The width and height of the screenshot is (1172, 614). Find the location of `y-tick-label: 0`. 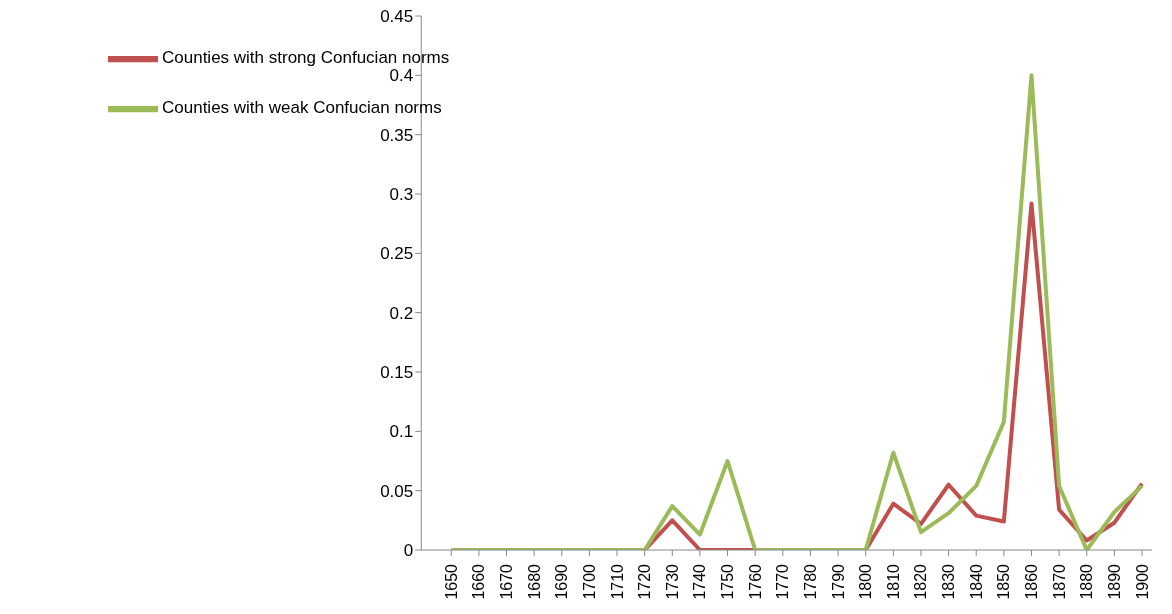

y-tick-label: 0 is located at coordinates (408, 551).